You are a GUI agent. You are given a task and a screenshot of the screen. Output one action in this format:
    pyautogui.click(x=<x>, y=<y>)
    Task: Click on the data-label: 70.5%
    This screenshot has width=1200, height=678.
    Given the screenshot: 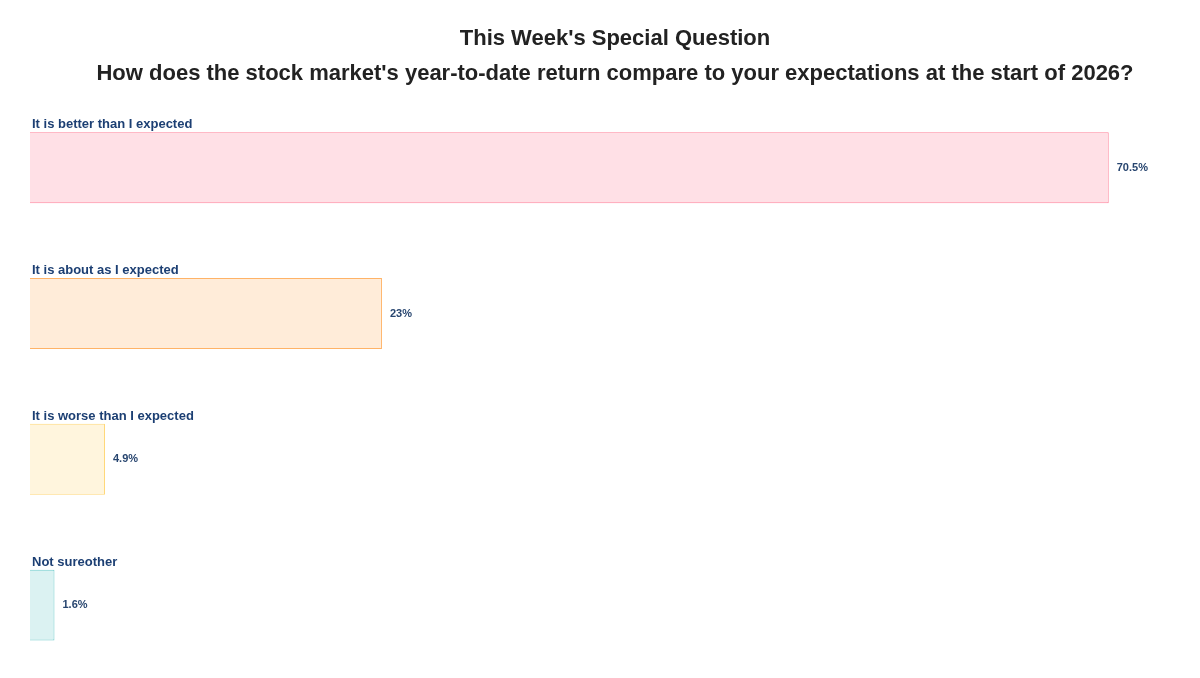 What is the action you would take?
    pyautogui.click(x=1132, y=166)
    